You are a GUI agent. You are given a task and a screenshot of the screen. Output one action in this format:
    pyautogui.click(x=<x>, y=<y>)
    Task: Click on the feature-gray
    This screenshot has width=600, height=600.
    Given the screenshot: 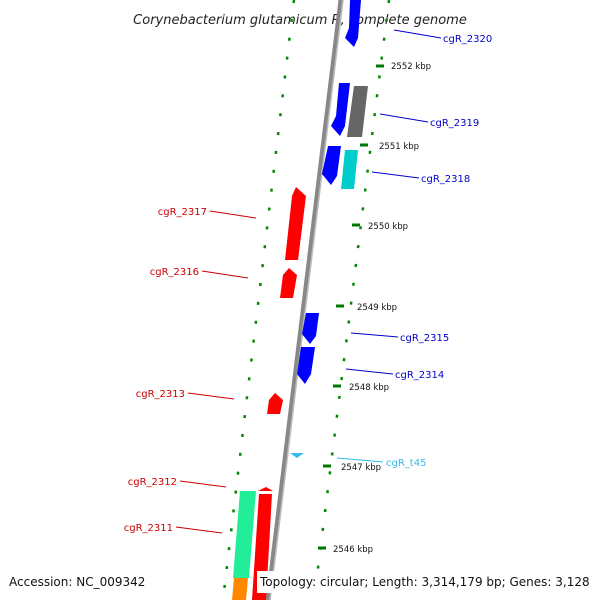 What is the action you would take?
    pyautogui.click(x=357, y=111)
    